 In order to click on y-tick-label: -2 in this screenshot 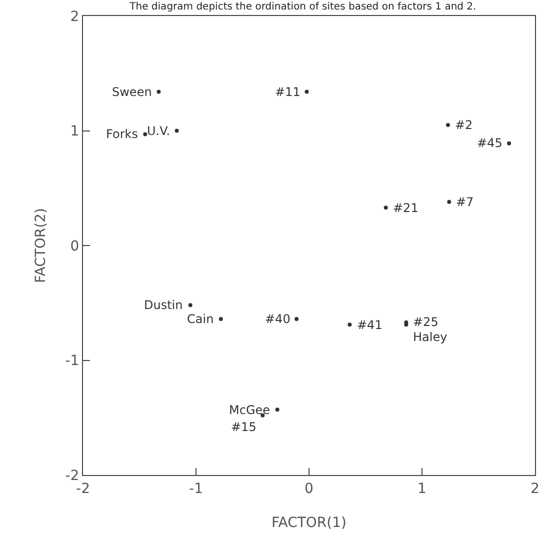, I will do `click(72, 476)`.